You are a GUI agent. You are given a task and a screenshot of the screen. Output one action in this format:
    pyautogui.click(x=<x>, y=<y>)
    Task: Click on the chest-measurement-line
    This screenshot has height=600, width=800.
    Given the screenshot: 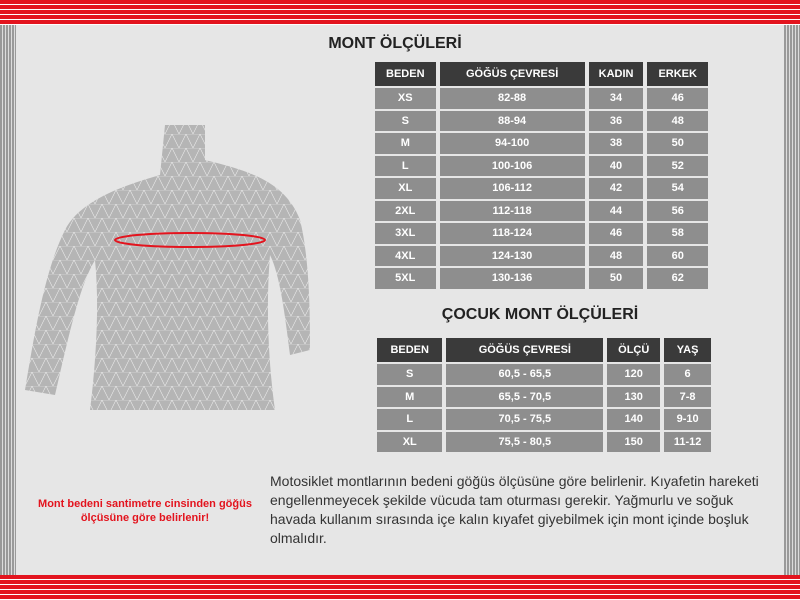 What is the action you would take?
    pyautogui.click(x=190, y=240)
    